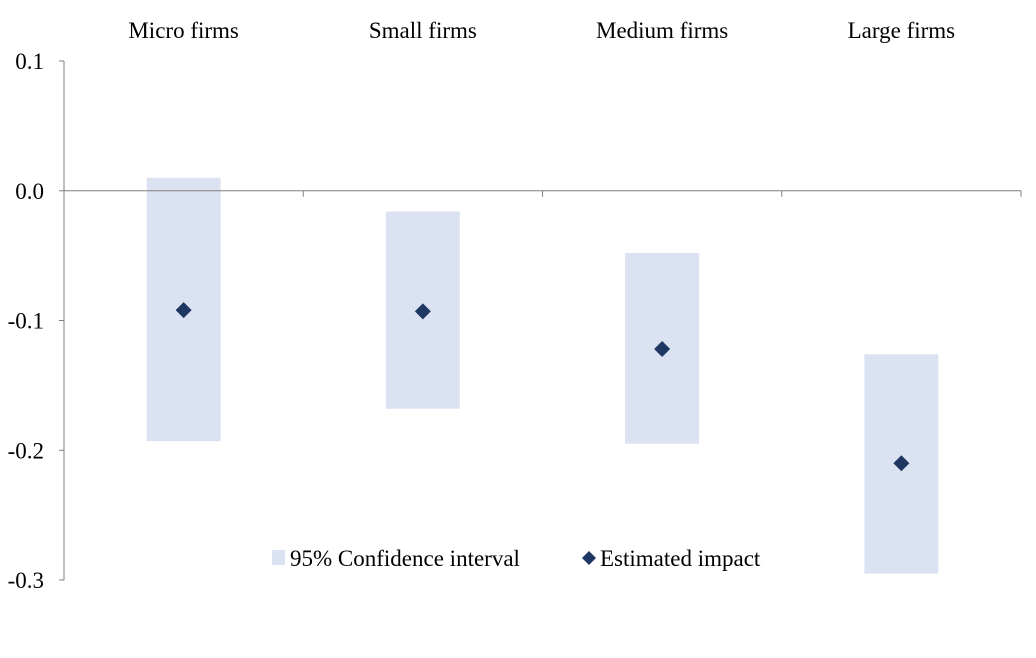 This screenshot has width=1036, height=658. I want to click on legend-label-confidence-interval: 95% Confidence interval, so click(405, 558).